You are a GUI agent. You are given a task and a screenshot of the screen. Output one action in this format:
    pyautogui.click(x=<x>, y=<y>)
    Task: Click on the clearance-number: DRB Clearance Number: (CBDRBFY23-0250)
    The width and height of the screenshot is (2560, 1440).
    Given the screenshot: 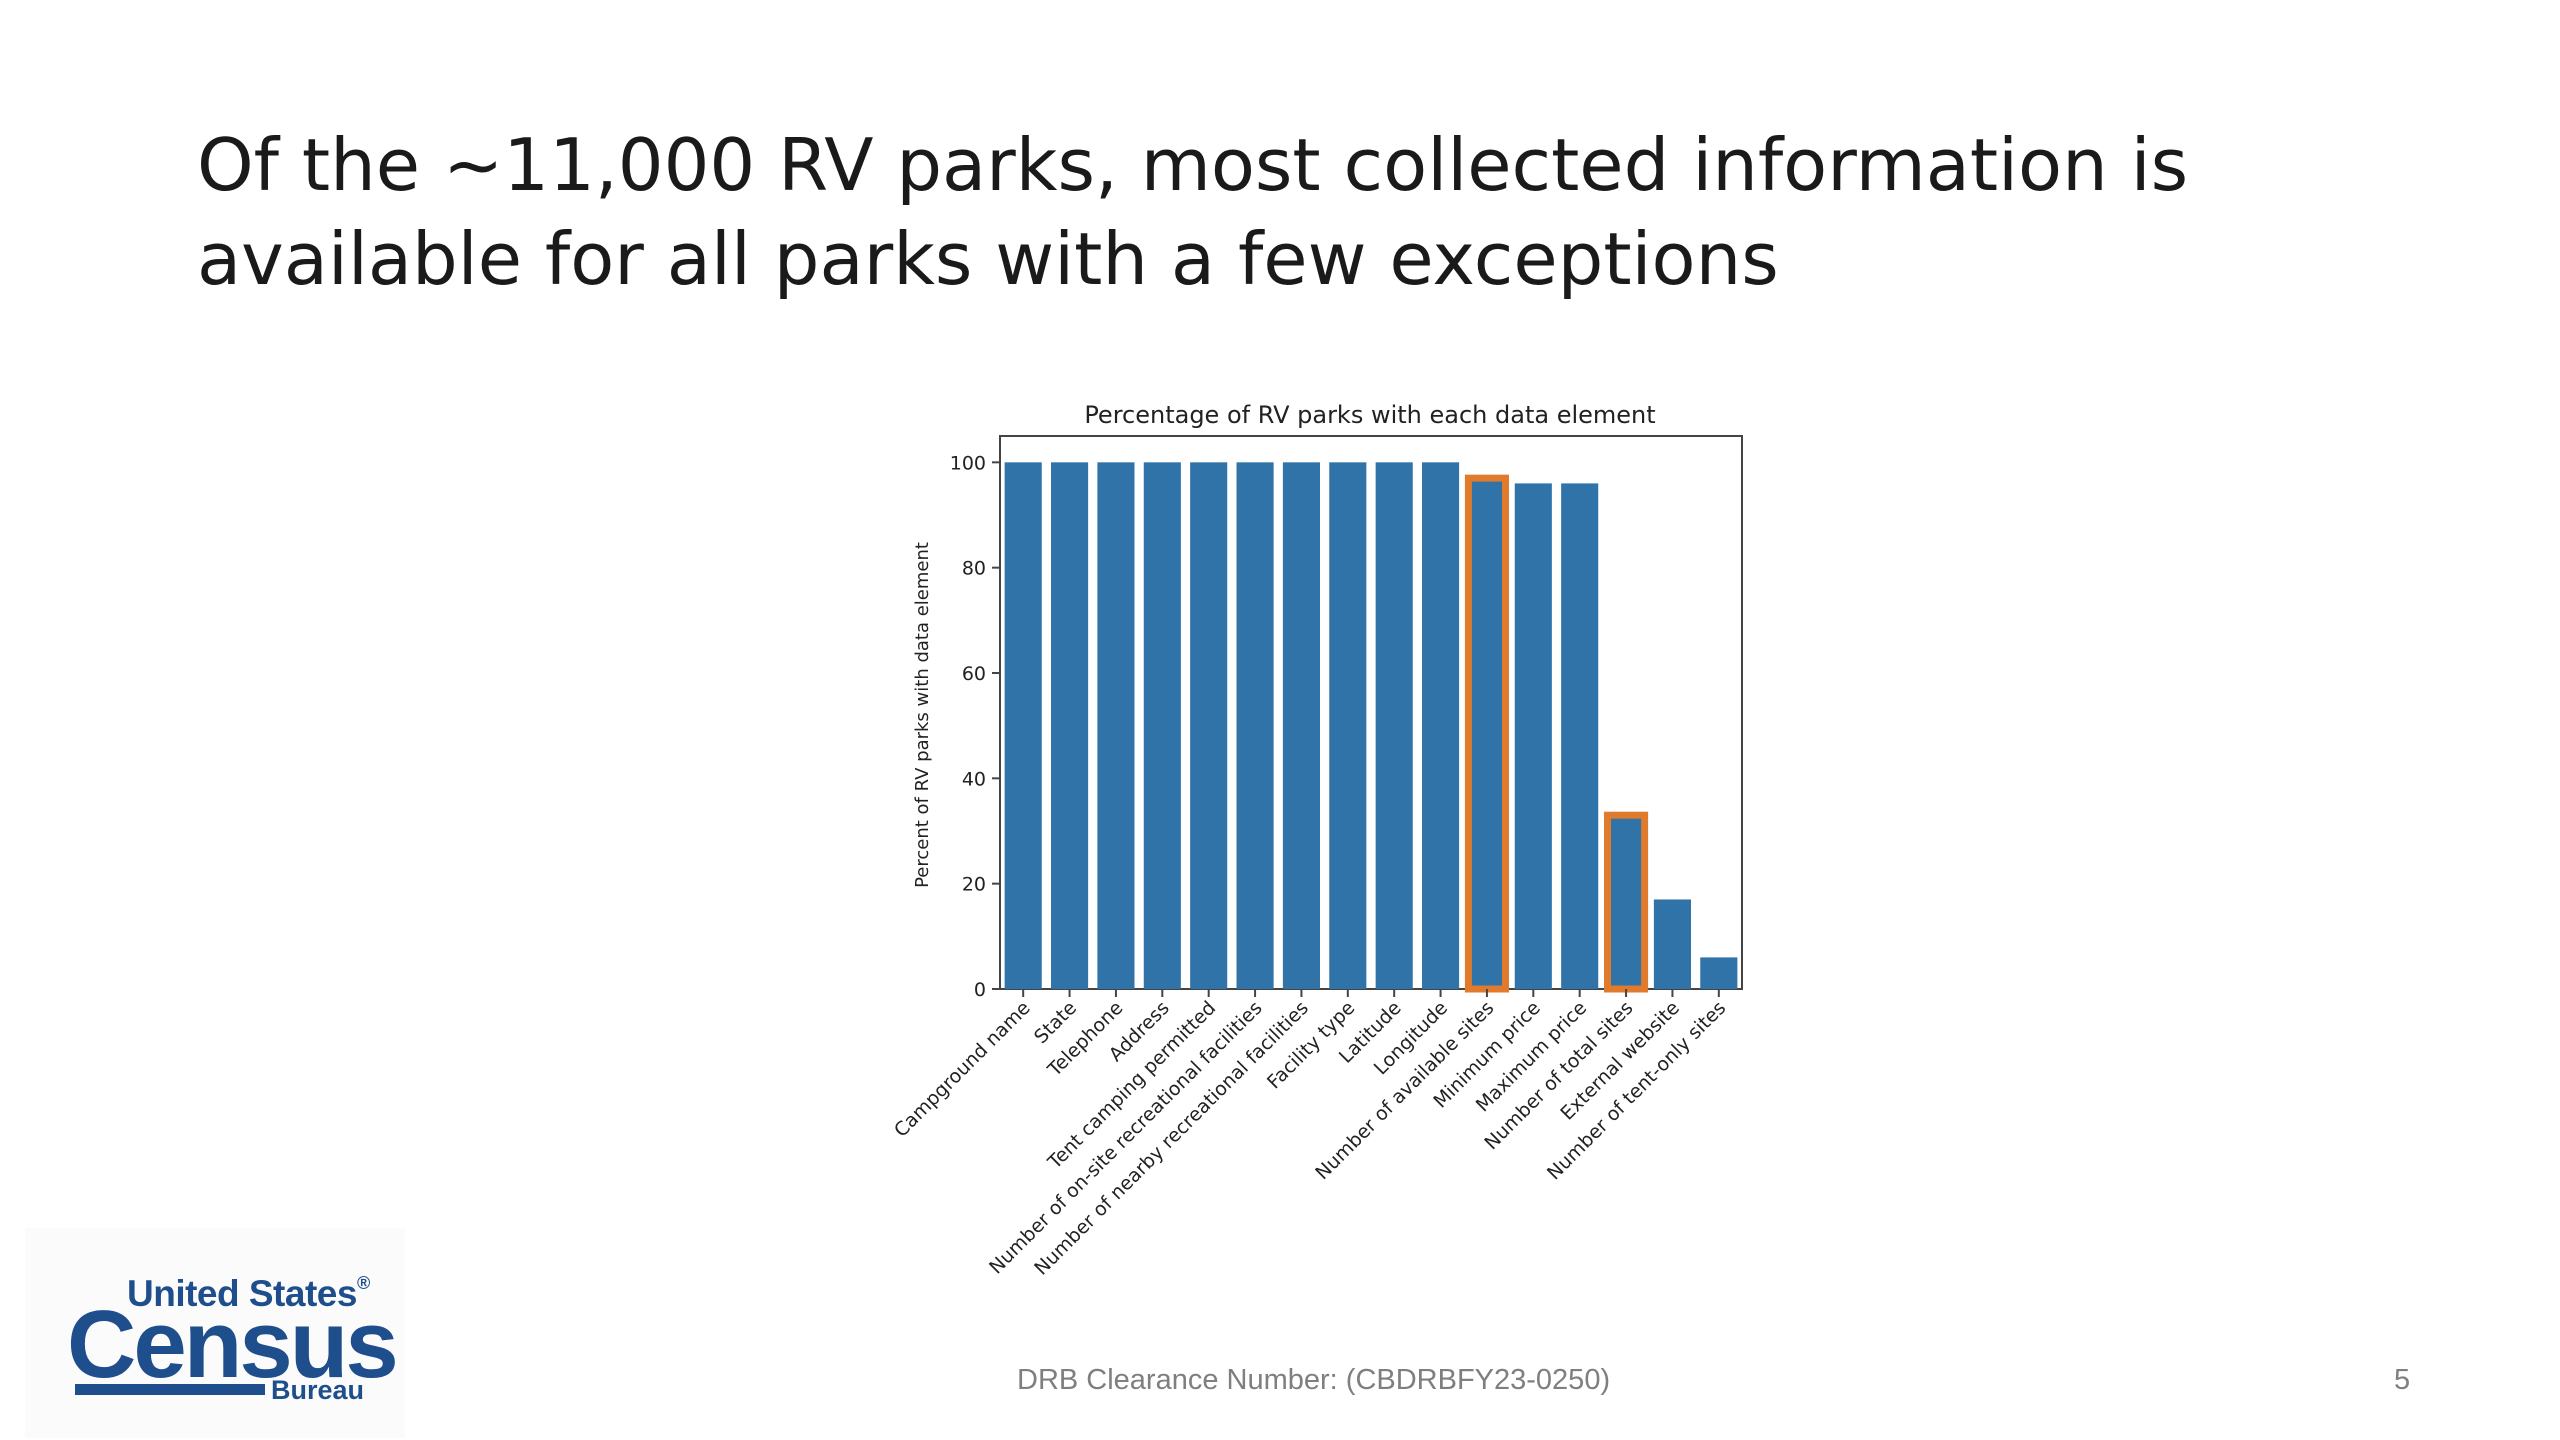 What is the action you would take?
    pyautogui.click(x=1314, y=1380)
    